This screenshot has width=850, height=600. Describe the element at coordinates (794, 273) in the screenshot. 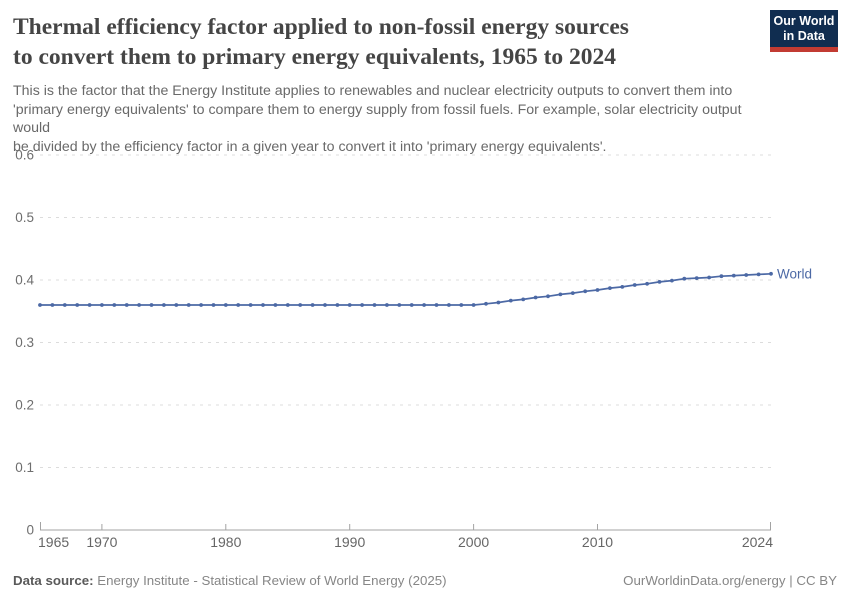

I see `series-end-label: World` at that location.